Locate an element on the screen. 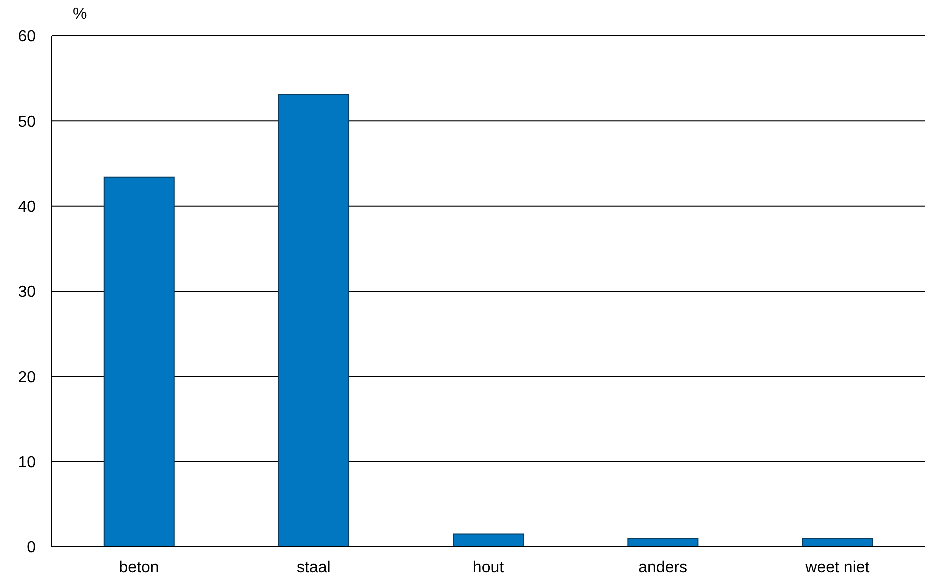 This screenshot has width=927, height=586. x-tick-label: beton is located at coordinates (139, 567).